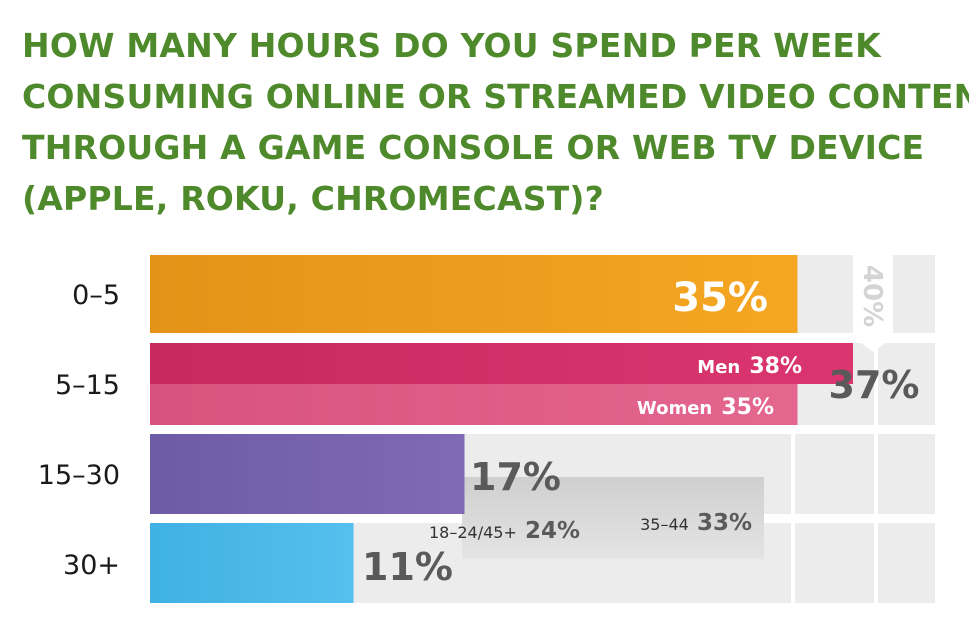  What do you see at coordinates (720, 298) in the screenshot?
I see `value-label-0-5: 35%` at bounding box center [720, 298].